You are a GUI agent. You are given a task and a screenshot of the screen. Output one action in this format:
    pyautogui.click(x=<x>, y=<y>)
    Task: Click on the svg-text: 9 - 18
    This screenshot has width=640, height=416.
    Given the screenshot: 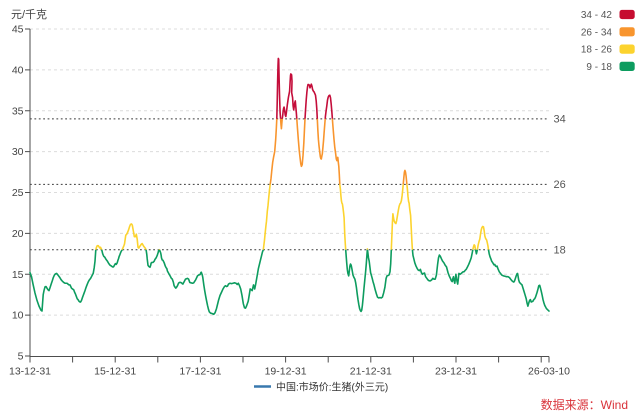 What is the action you would take?
    pyautogui.click(x=599, y=67)
    